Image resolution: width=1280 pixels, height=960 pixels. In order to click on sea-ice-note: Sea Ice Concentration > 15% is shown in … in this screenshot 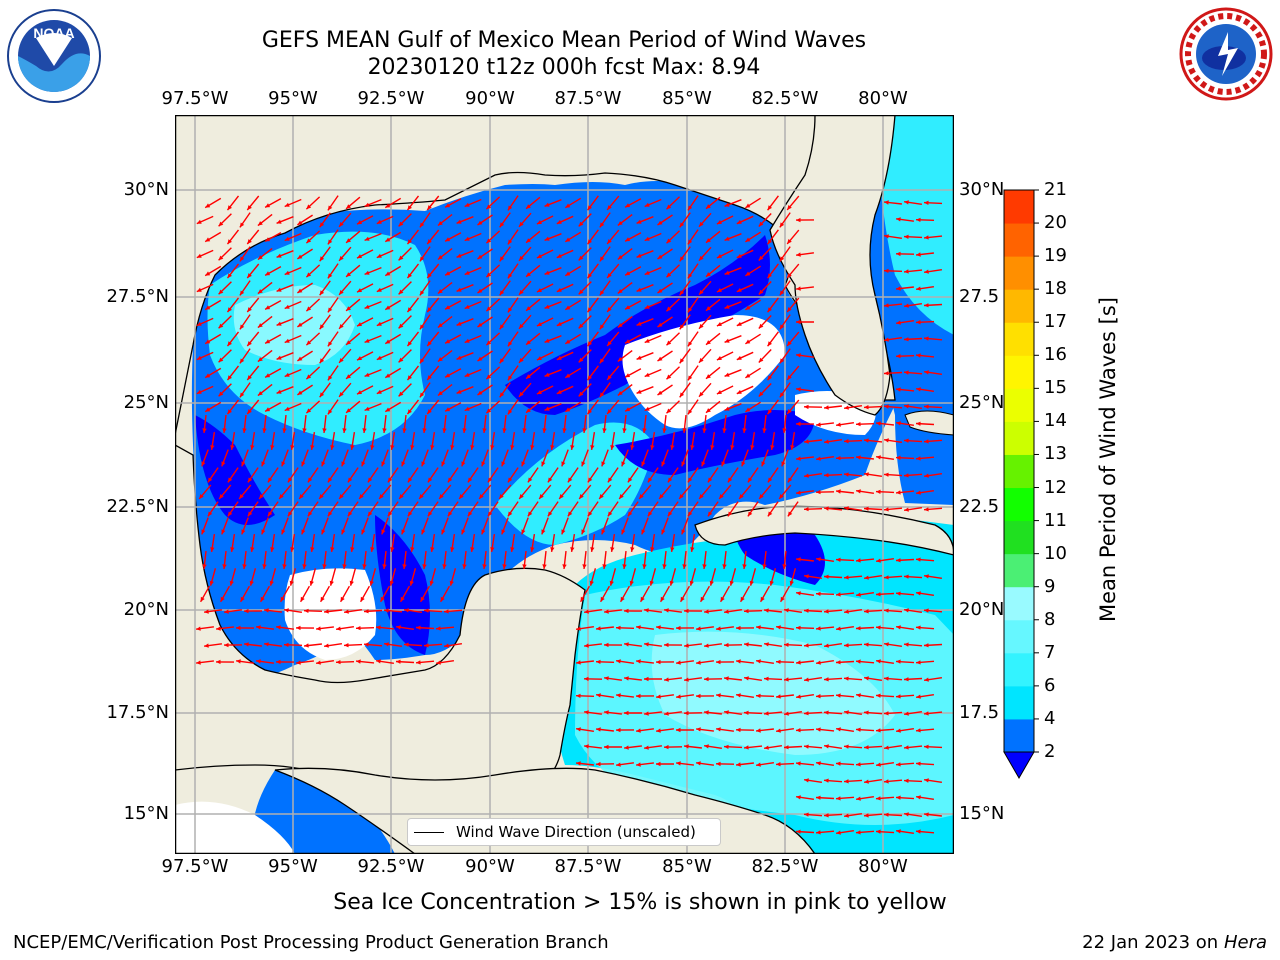, I will do `click(640, 902)`.